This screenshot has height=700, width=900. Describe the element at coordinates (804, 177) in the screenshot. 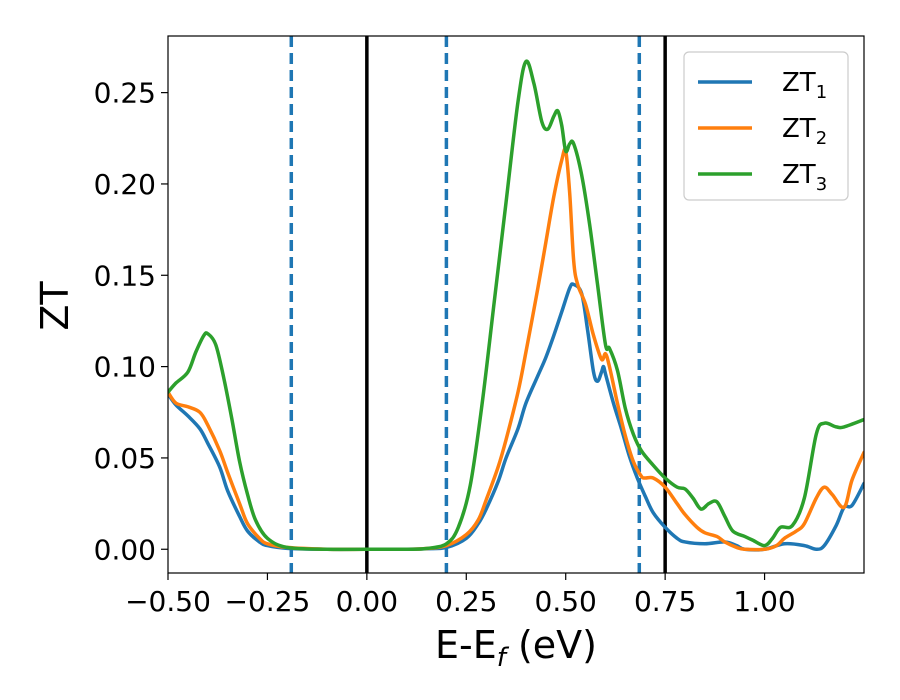

I see `legend-label-zt3: ZT3` at that location.